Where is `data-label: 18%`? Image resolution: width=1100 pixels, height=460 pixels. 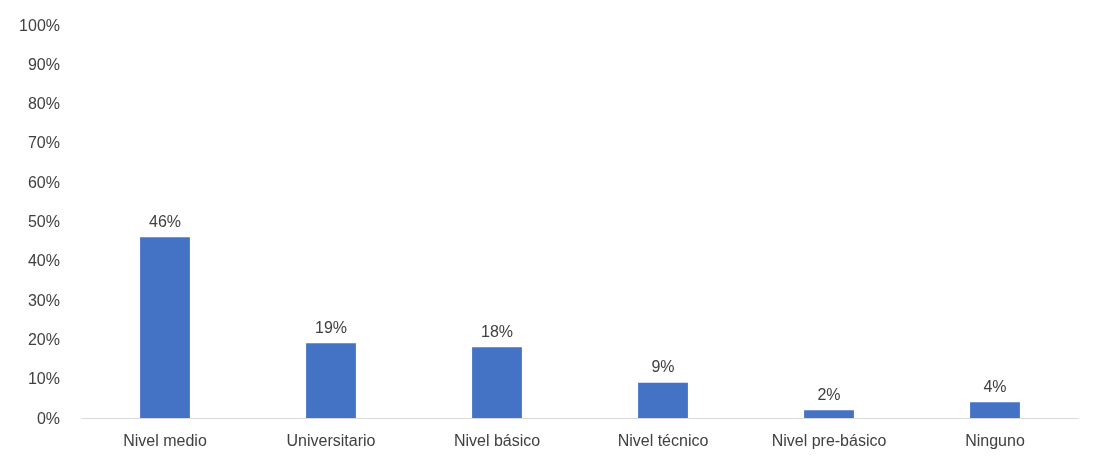 data-label: 18% is located at coordinates (497, 331).